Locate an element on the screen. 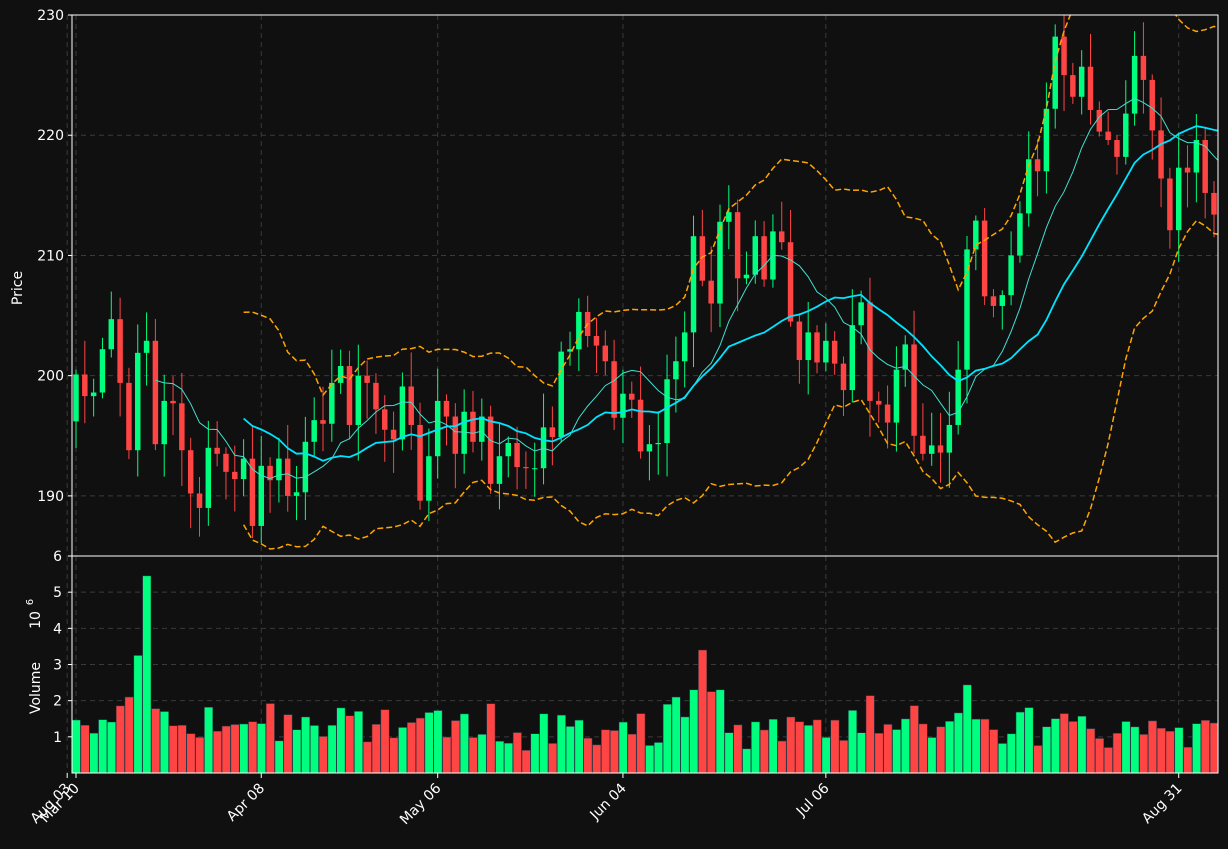  price-tick-label: 190 is located at coordinates (50, 497).